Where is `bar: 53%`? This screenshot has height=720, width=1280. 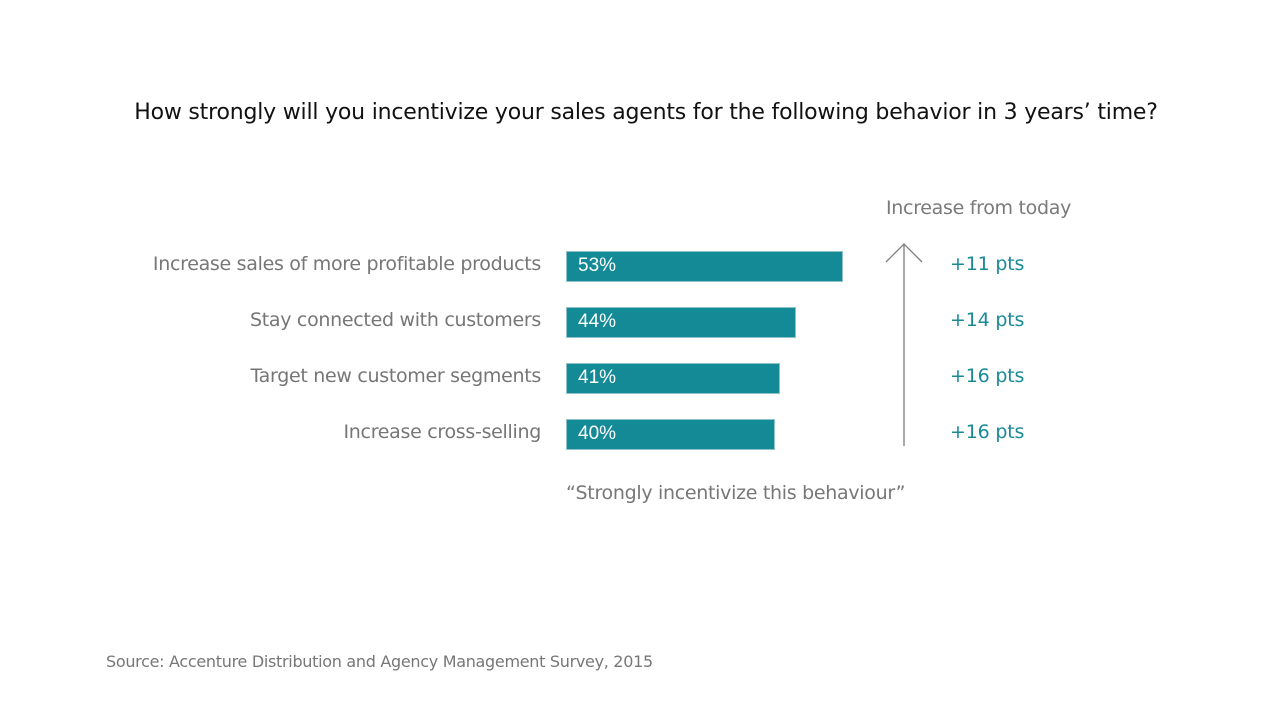 bar: 53% is located at coordinates (705, 266).